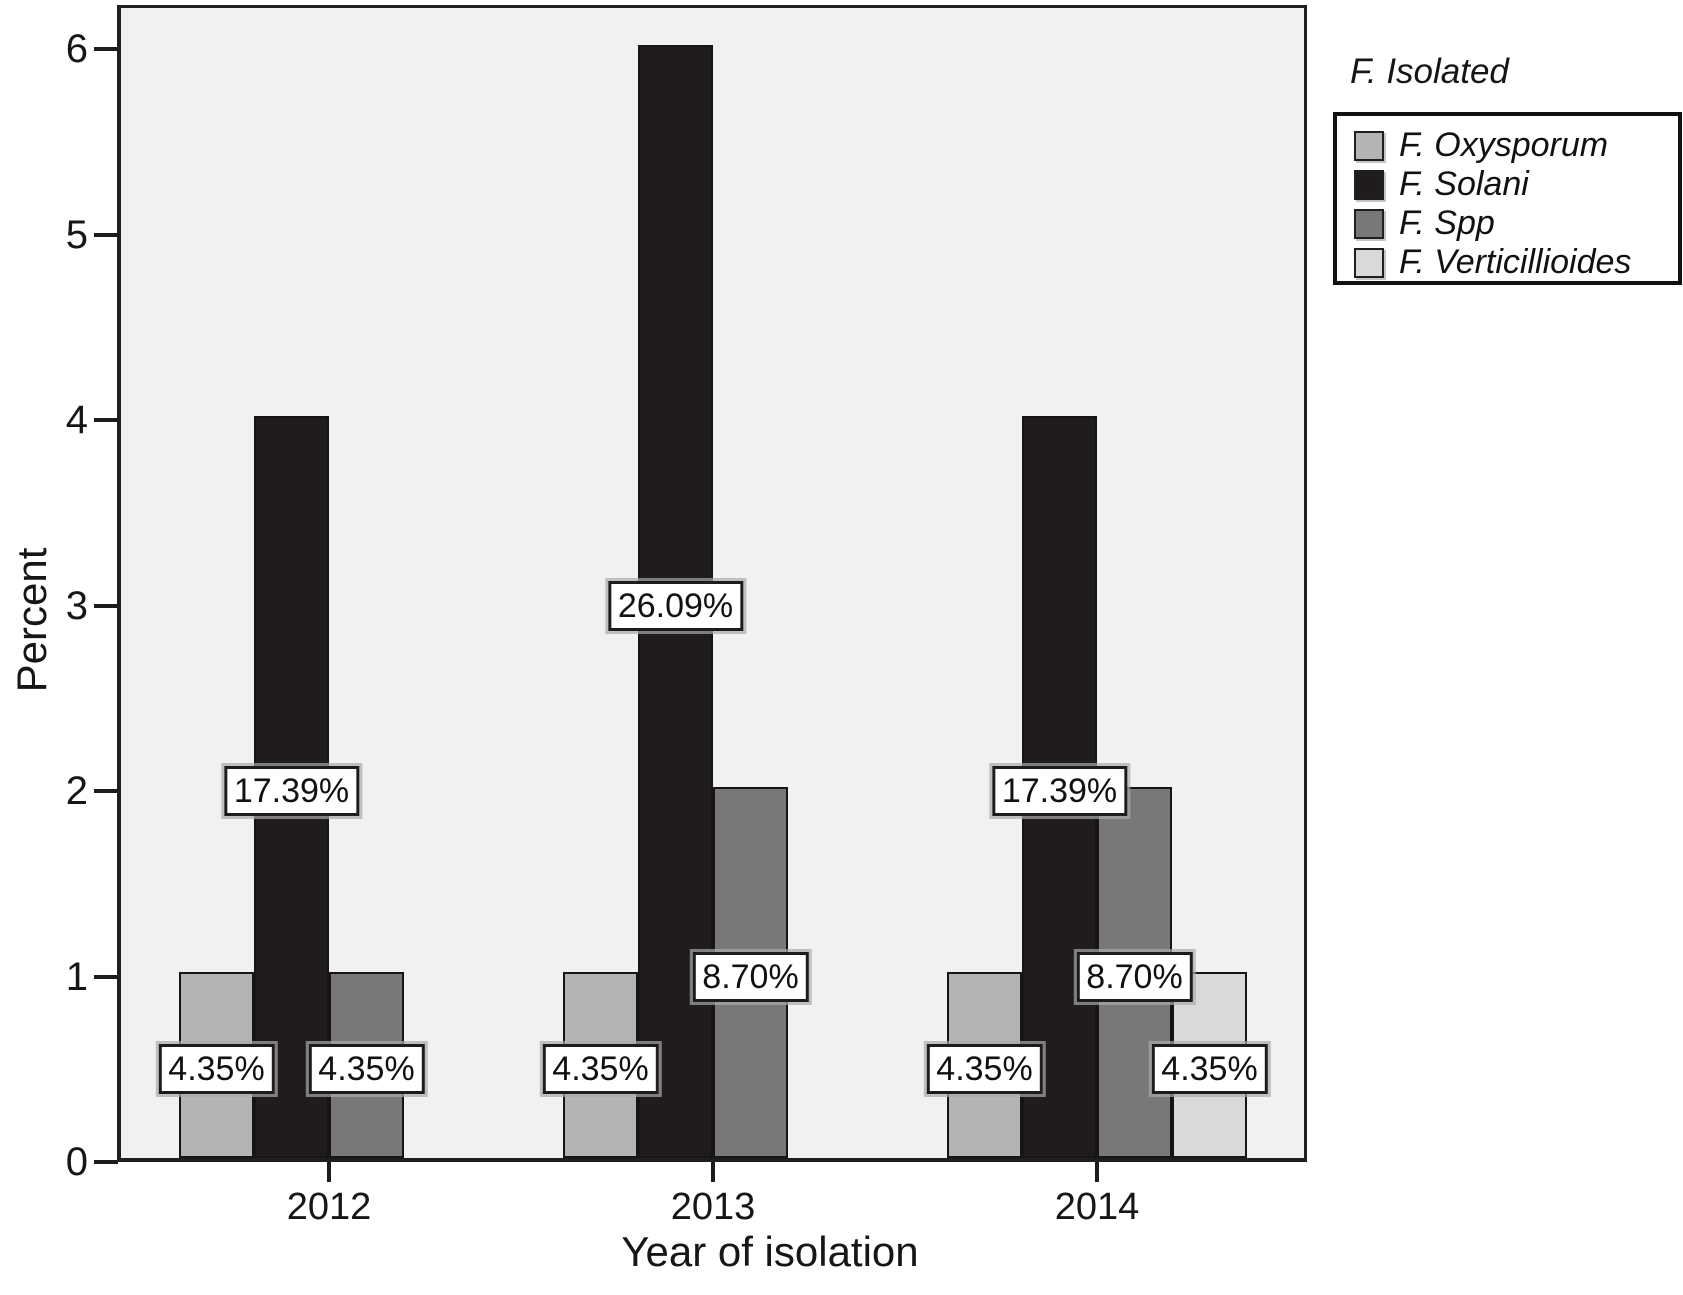  What do you see at coordinates (76, 1162) in the screenshot?
I see `y-tick-label-0: 0` at bounding box center [76, 1162].